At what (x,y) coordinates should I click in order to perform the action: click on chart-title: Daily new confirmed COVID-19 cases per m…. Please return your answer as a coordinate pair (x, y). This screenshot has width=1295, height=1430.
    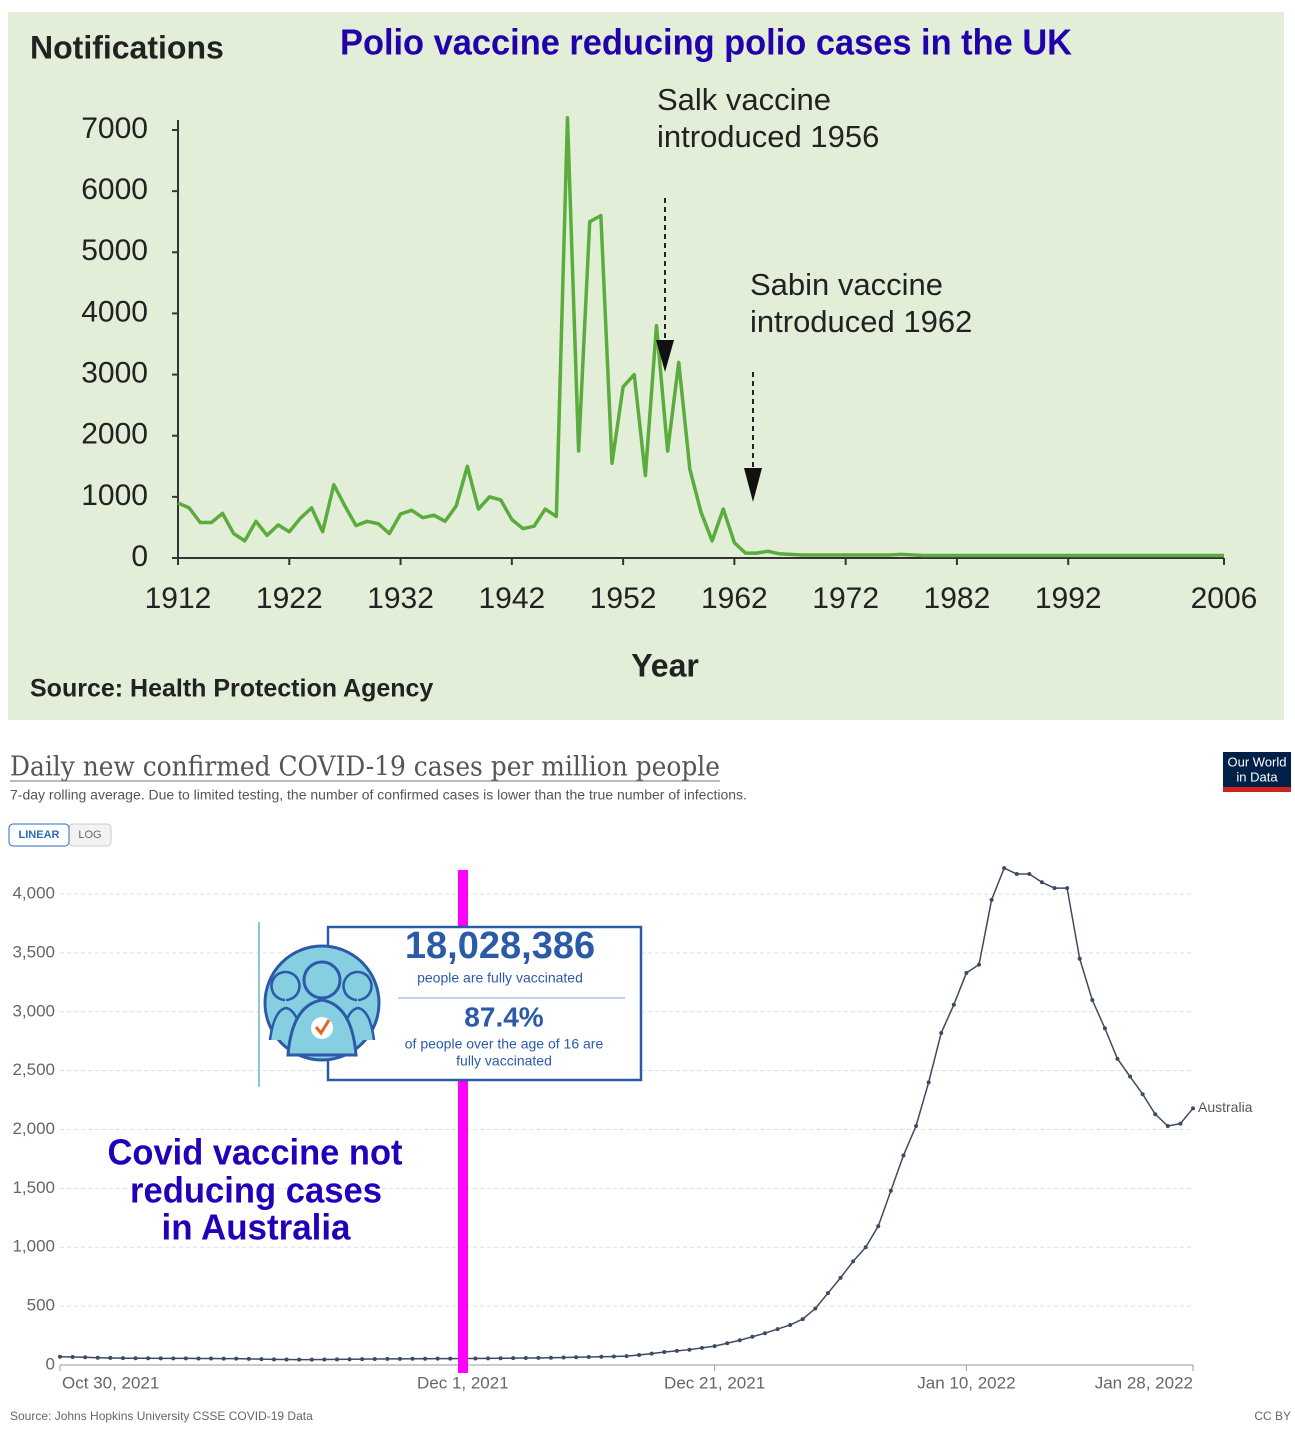
    Looking at the image, I should click on (365, 767).